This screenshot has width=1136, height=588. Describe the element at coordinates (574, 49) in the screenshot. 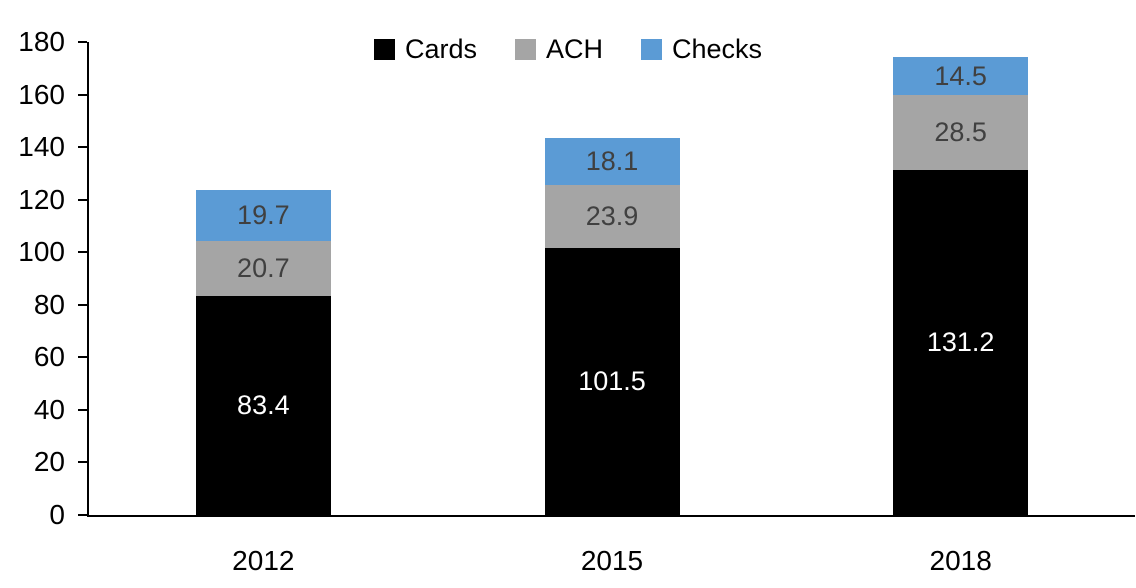

I see `legend-label: ACH` at that location.